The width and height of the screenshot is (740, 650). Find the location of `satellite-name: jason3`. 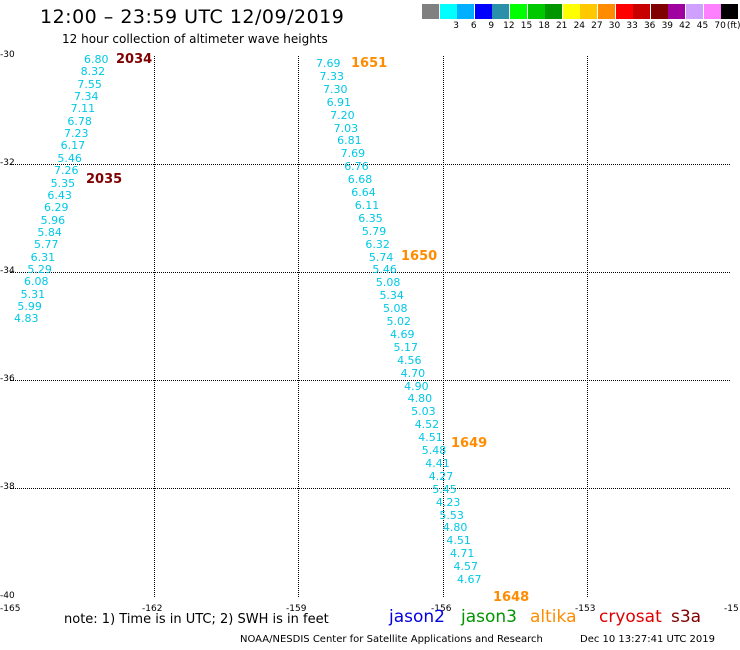

satellite-name: jason3 is located at coordinates (489, 617).